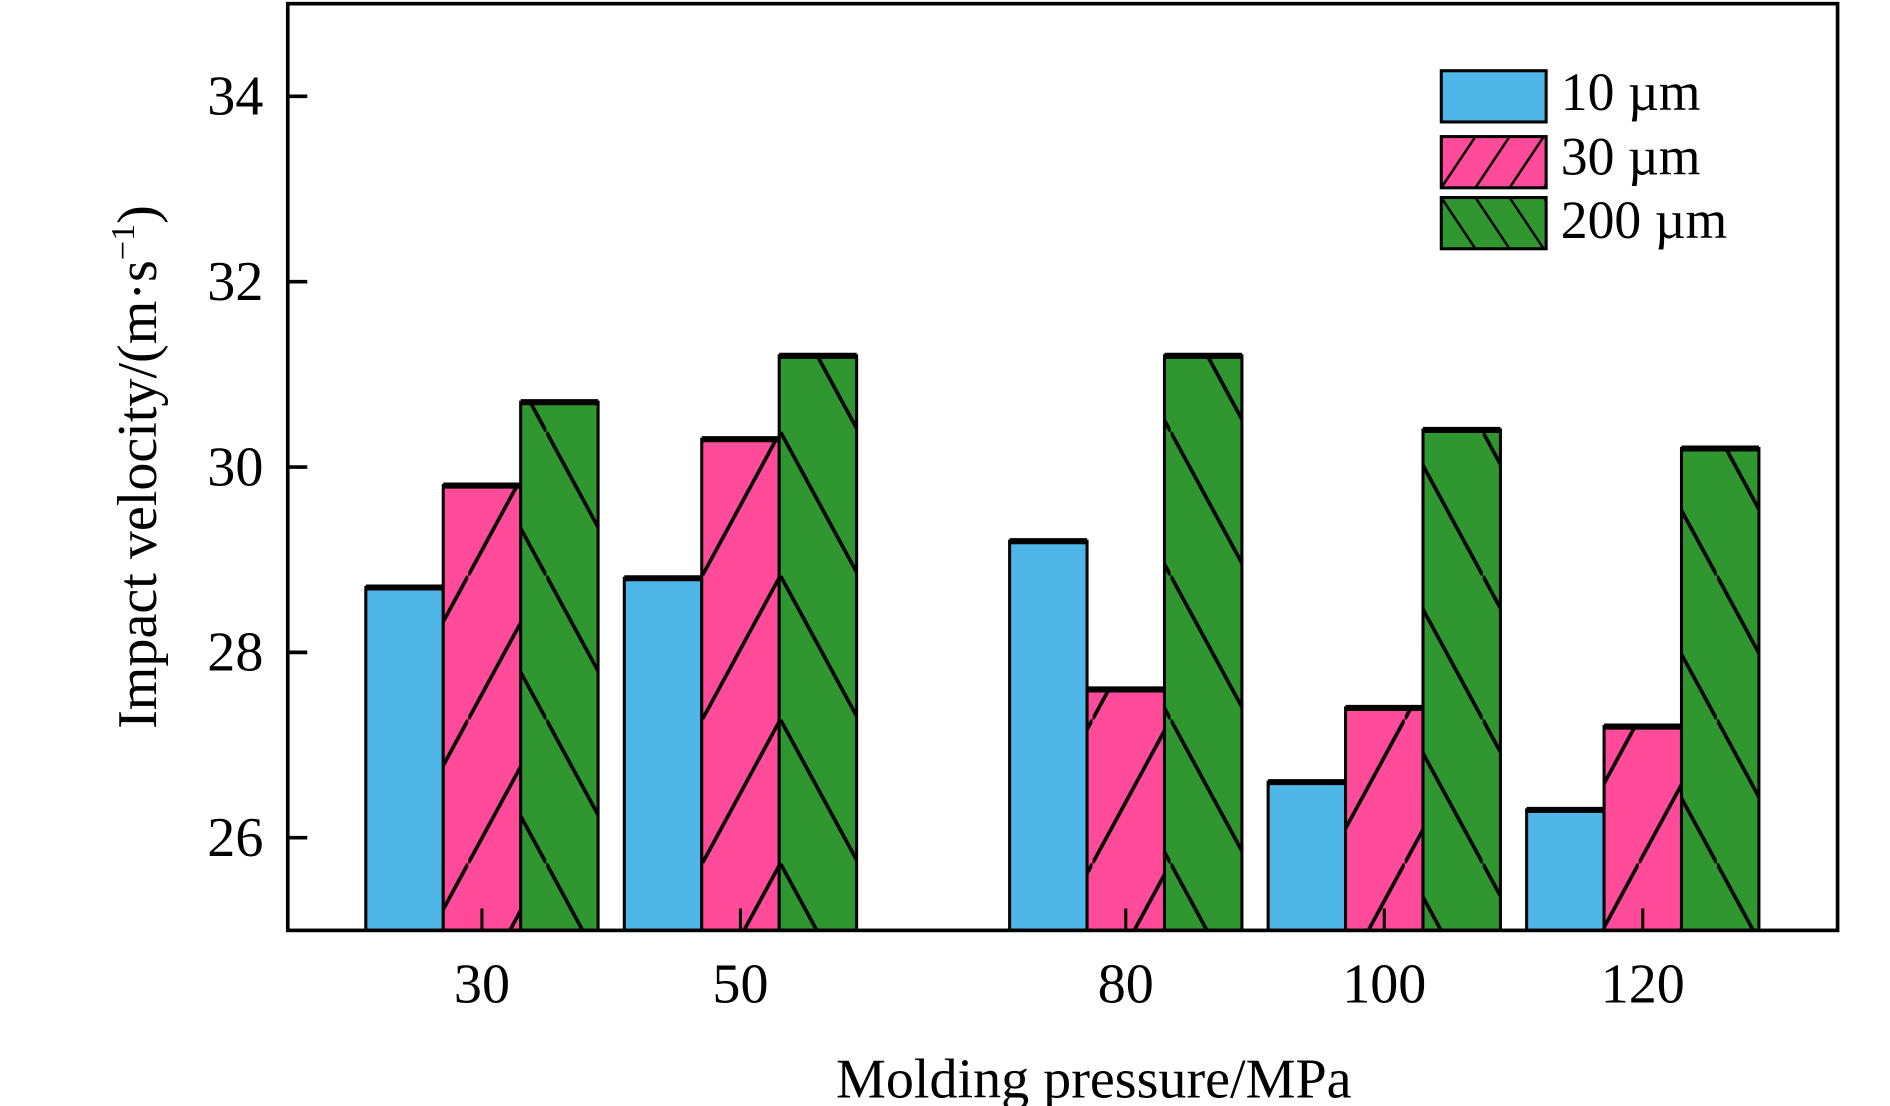 Image resolution: width=1890 pixels, height=1106 pixels. I want to click on y-axis-label: Impact velocity/(m·s−1), so click(137, 467).